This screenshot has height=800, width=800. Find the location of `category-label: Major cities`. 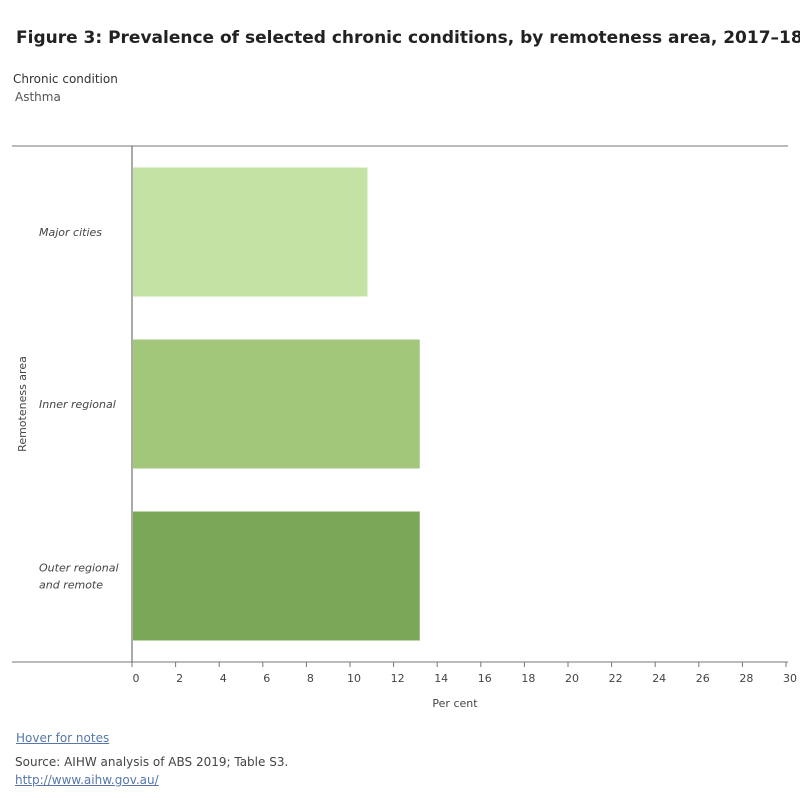

category-label: Major cities is located at coordinates (70, 232).